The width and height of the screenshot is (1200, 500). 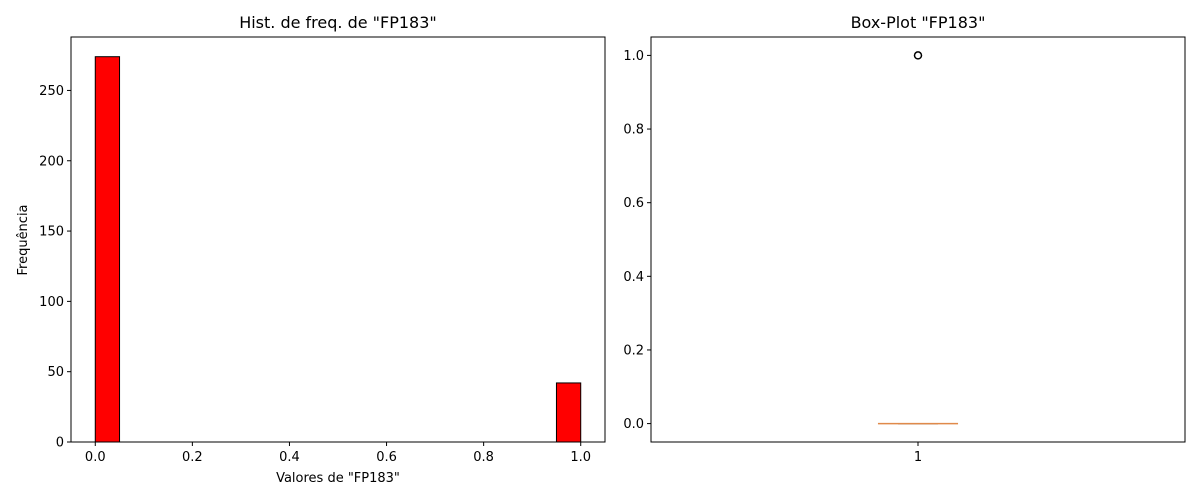 I want to click on histogram-y-axis-label: Frequência, so click(x=23, y=239).